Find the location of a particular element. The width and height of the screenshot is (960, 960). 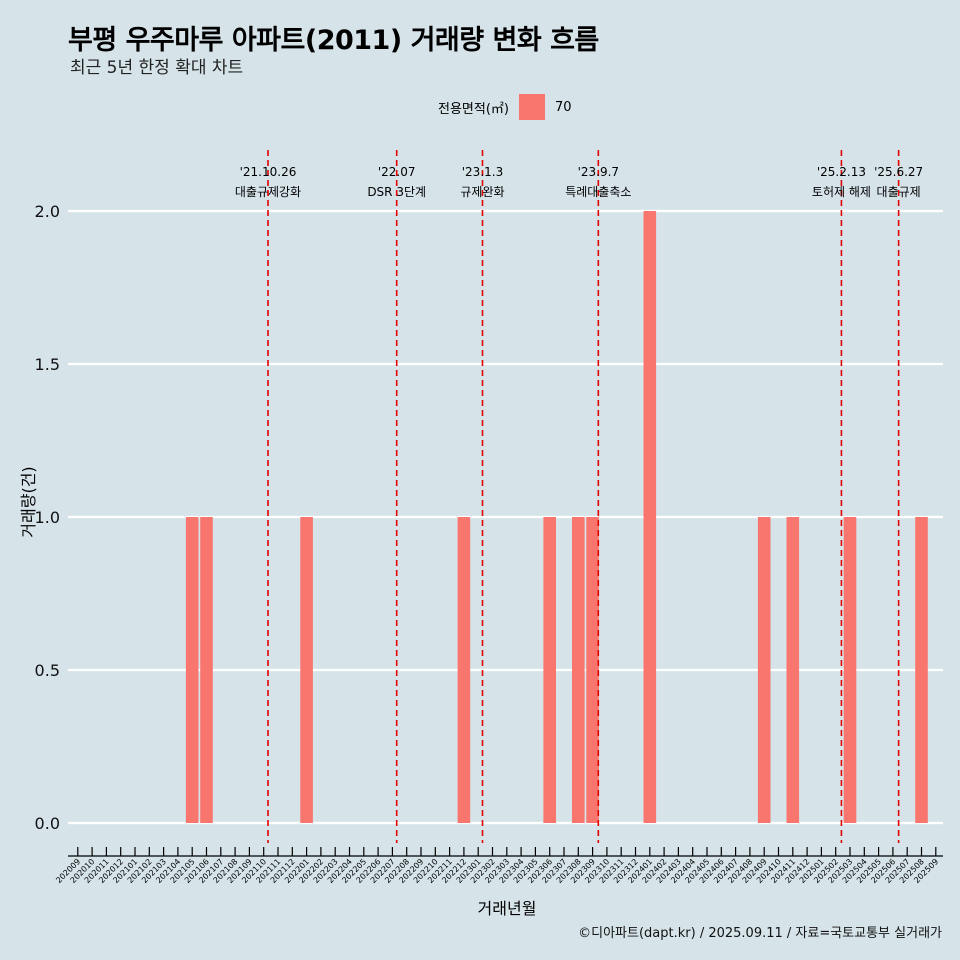

legend: 전용면적(㎡) 70 is located at coordinates (505, 107).